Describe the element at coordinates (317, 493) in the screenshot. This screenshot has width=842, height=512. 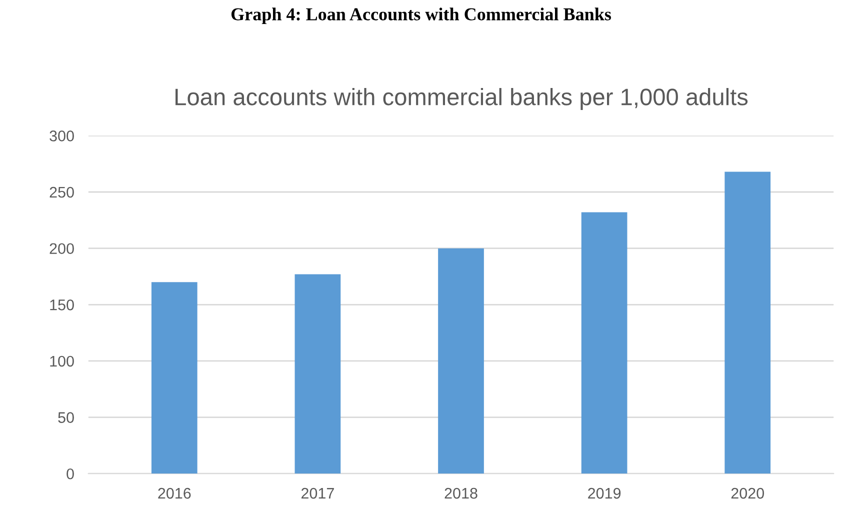
I see `x-tick-label: 2017` at that location.